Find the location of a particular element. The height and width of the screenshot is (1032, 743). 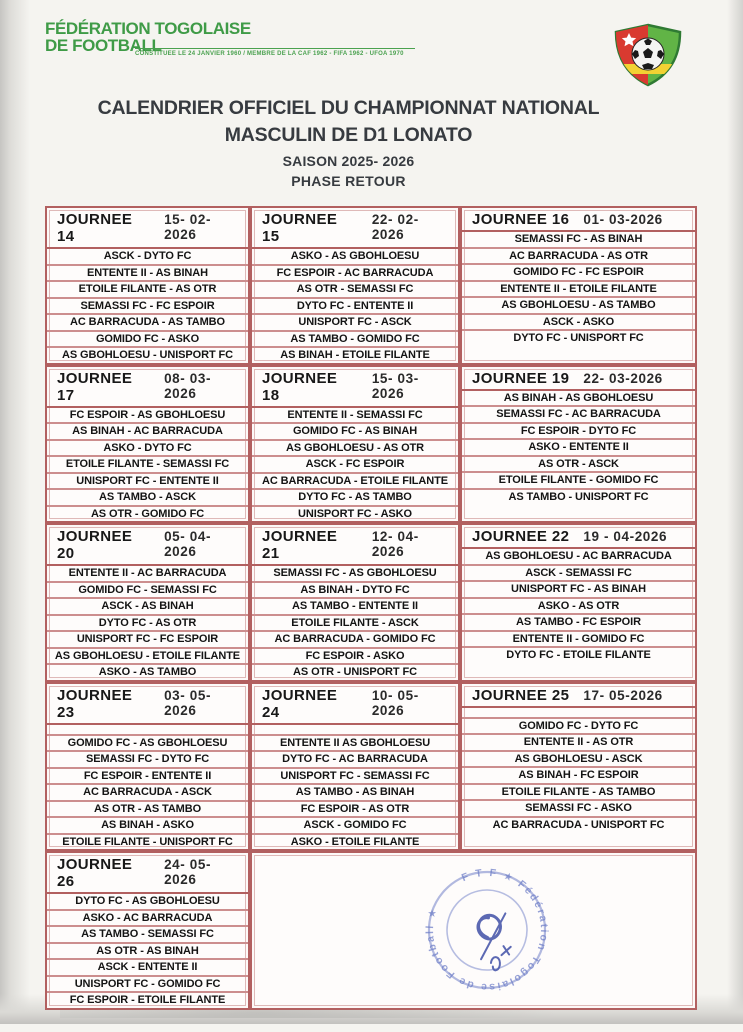

match-row: AS GBOHLOESU - AS OTR is located at coordinates (355, 449).